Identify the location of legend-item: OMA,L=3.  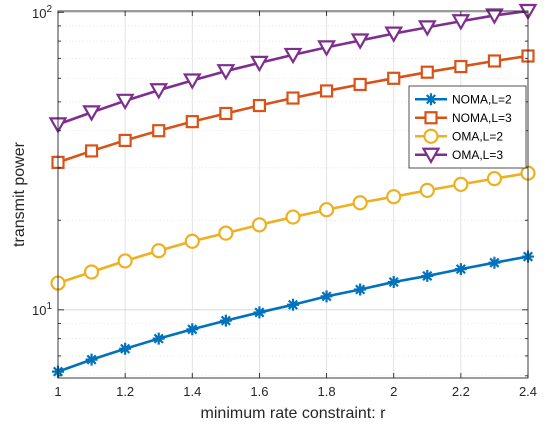
(459, 156).